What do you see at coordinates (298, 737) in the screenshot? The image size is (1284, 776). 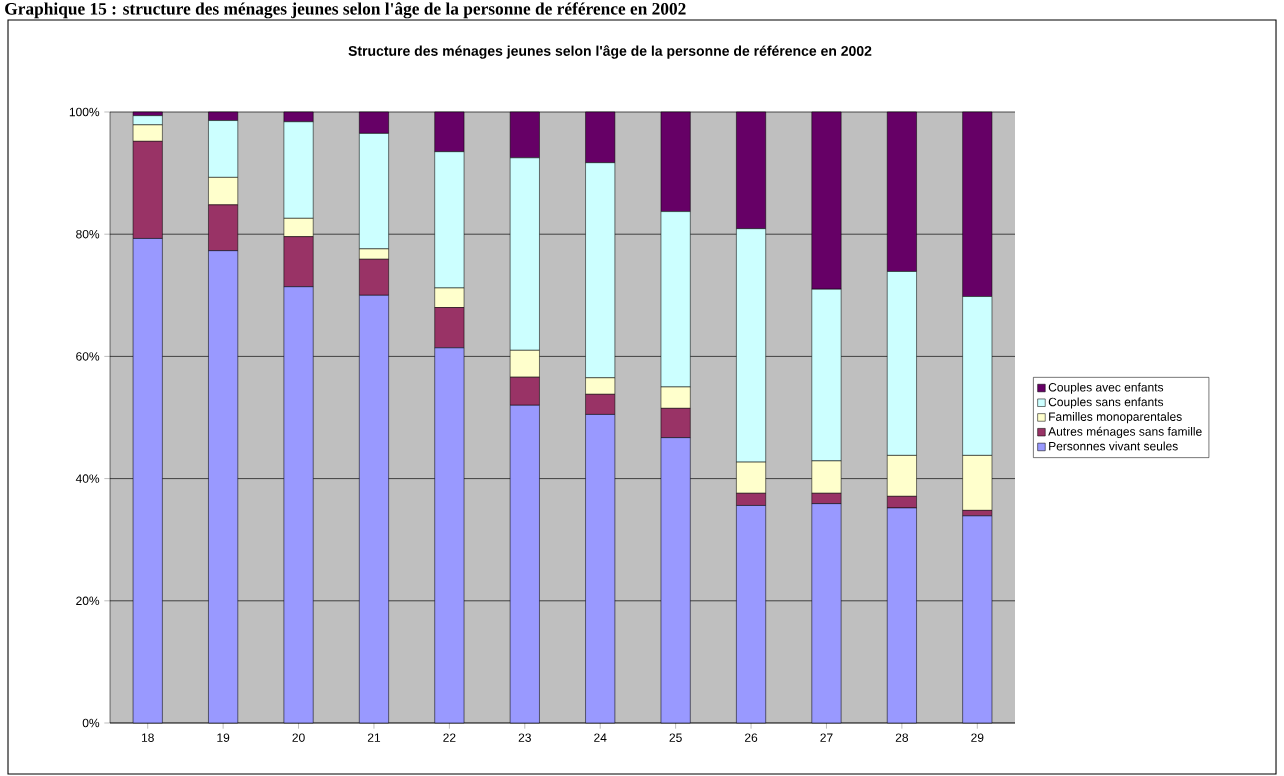 I see `x-tick-label: 20` at bounding box center [298, 737].